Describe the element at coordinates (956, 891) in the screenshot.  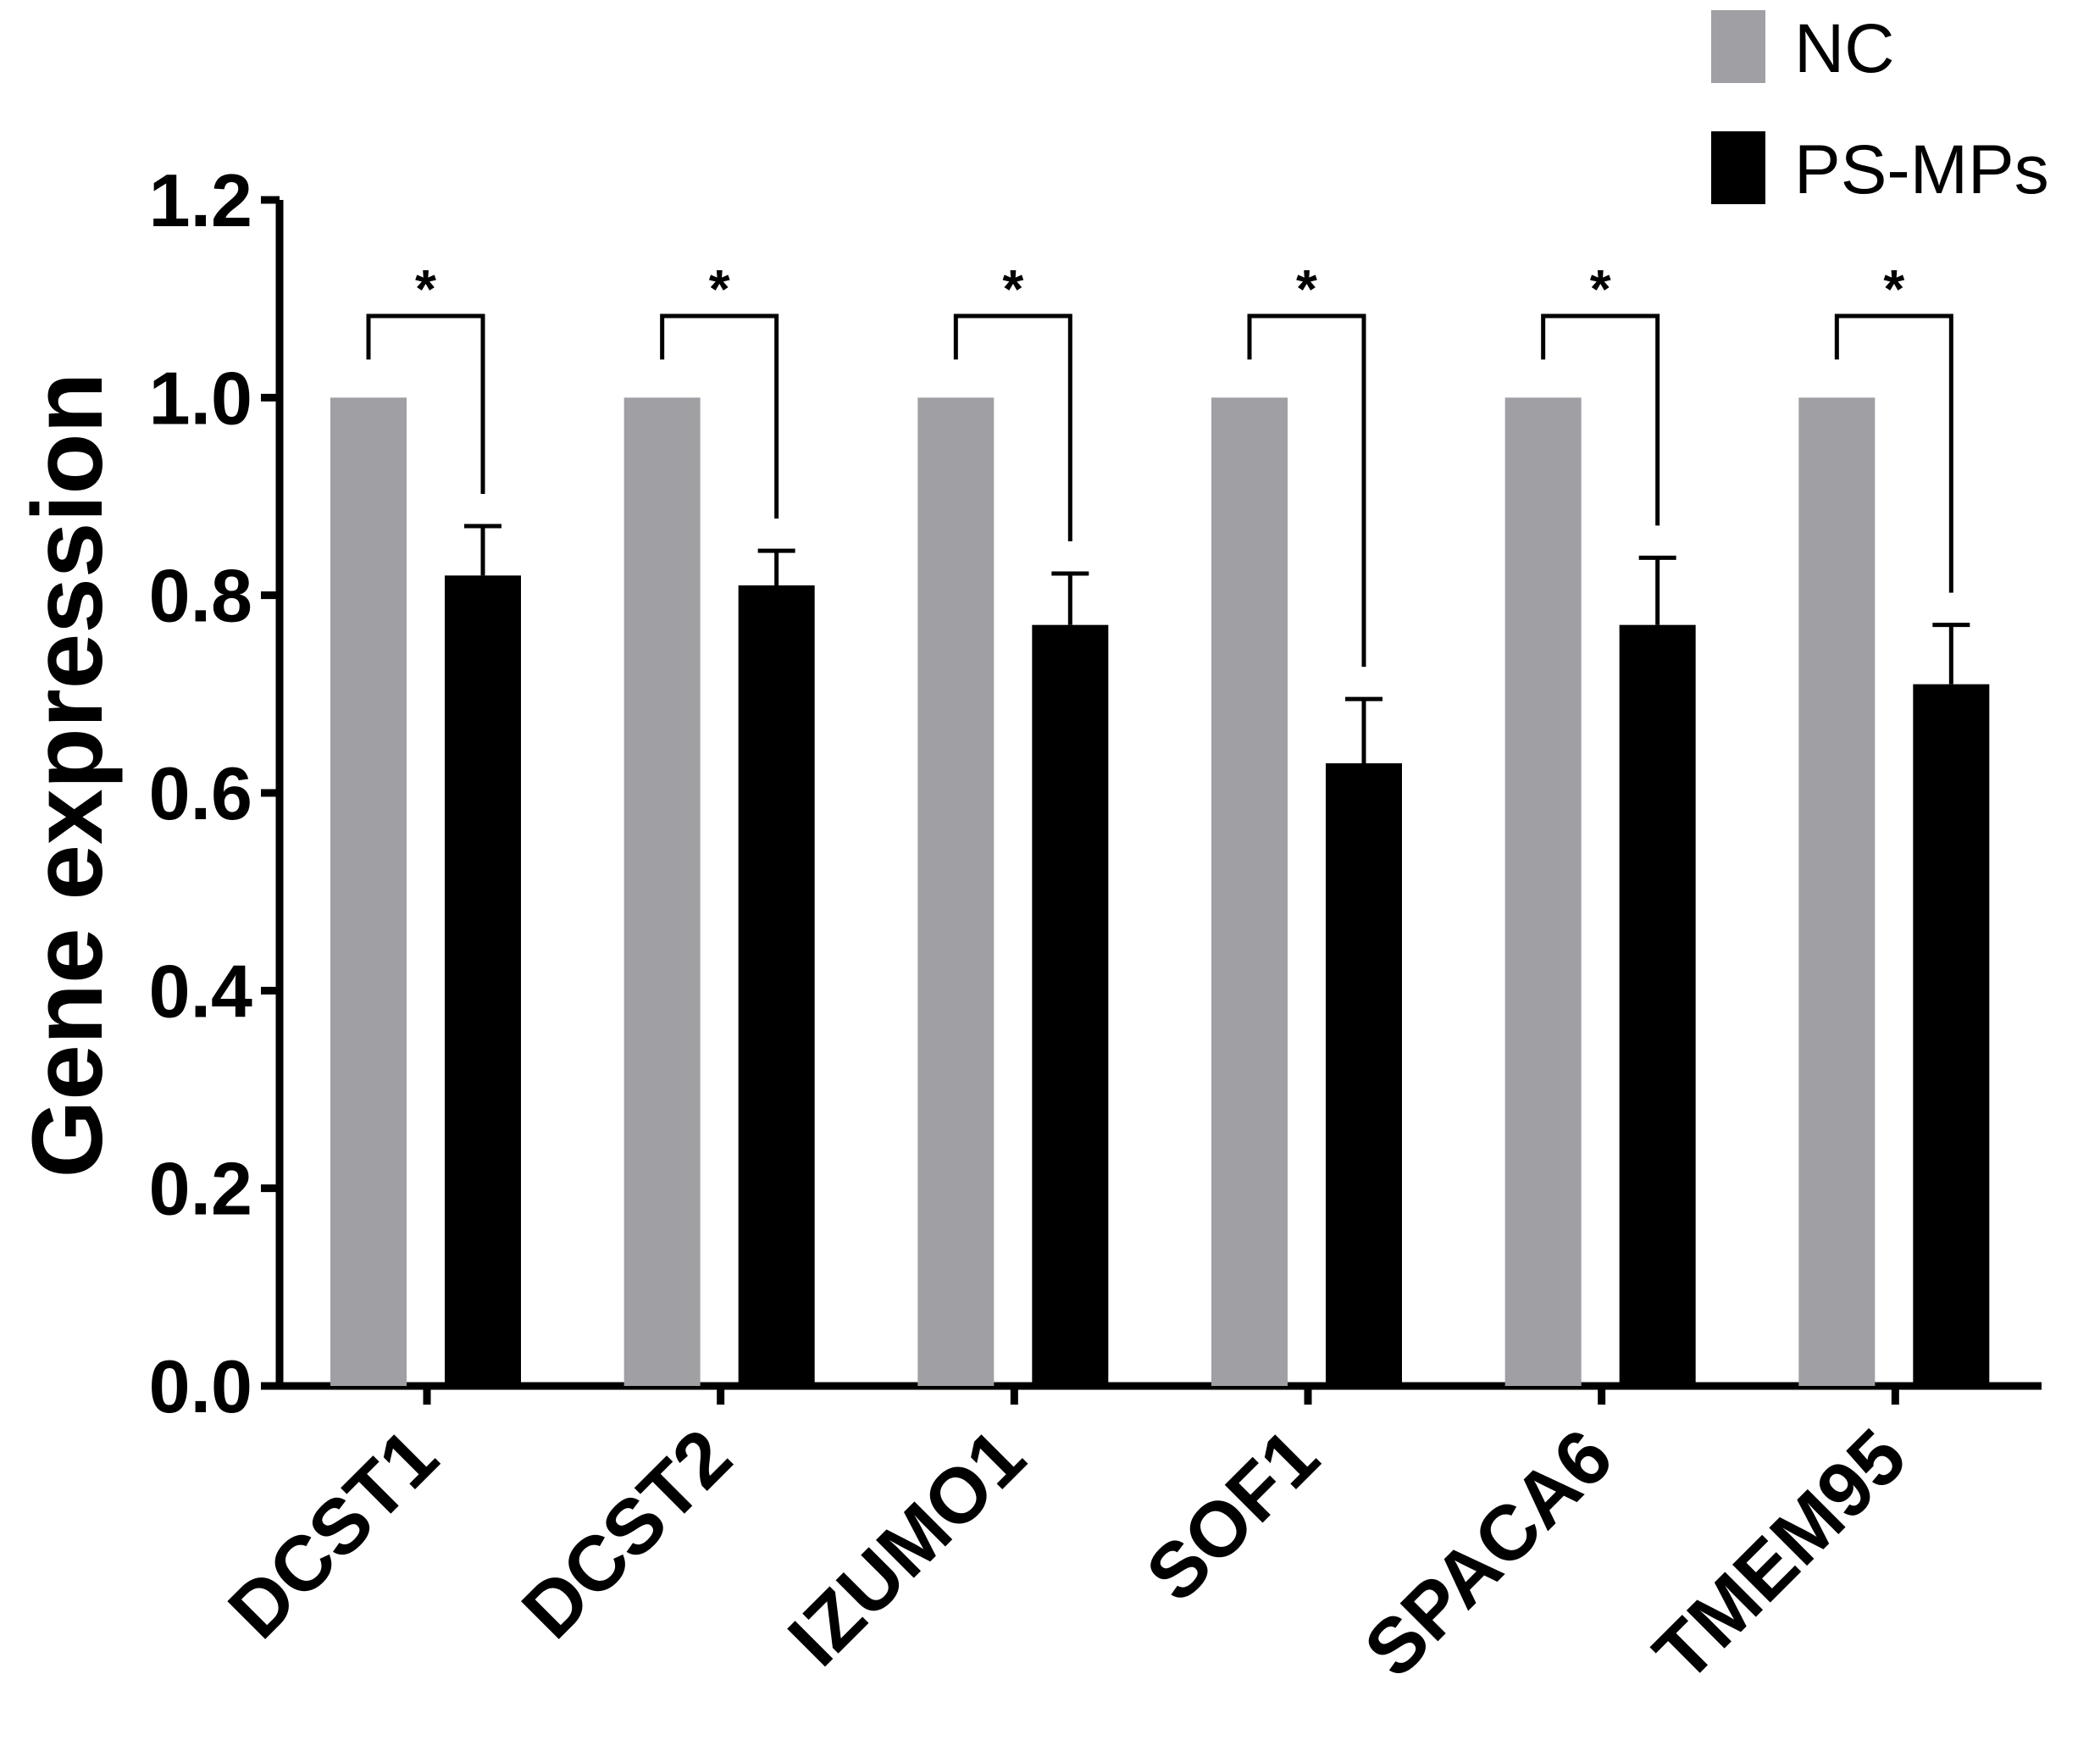
I see `bar-nc-izumo1` at that location.